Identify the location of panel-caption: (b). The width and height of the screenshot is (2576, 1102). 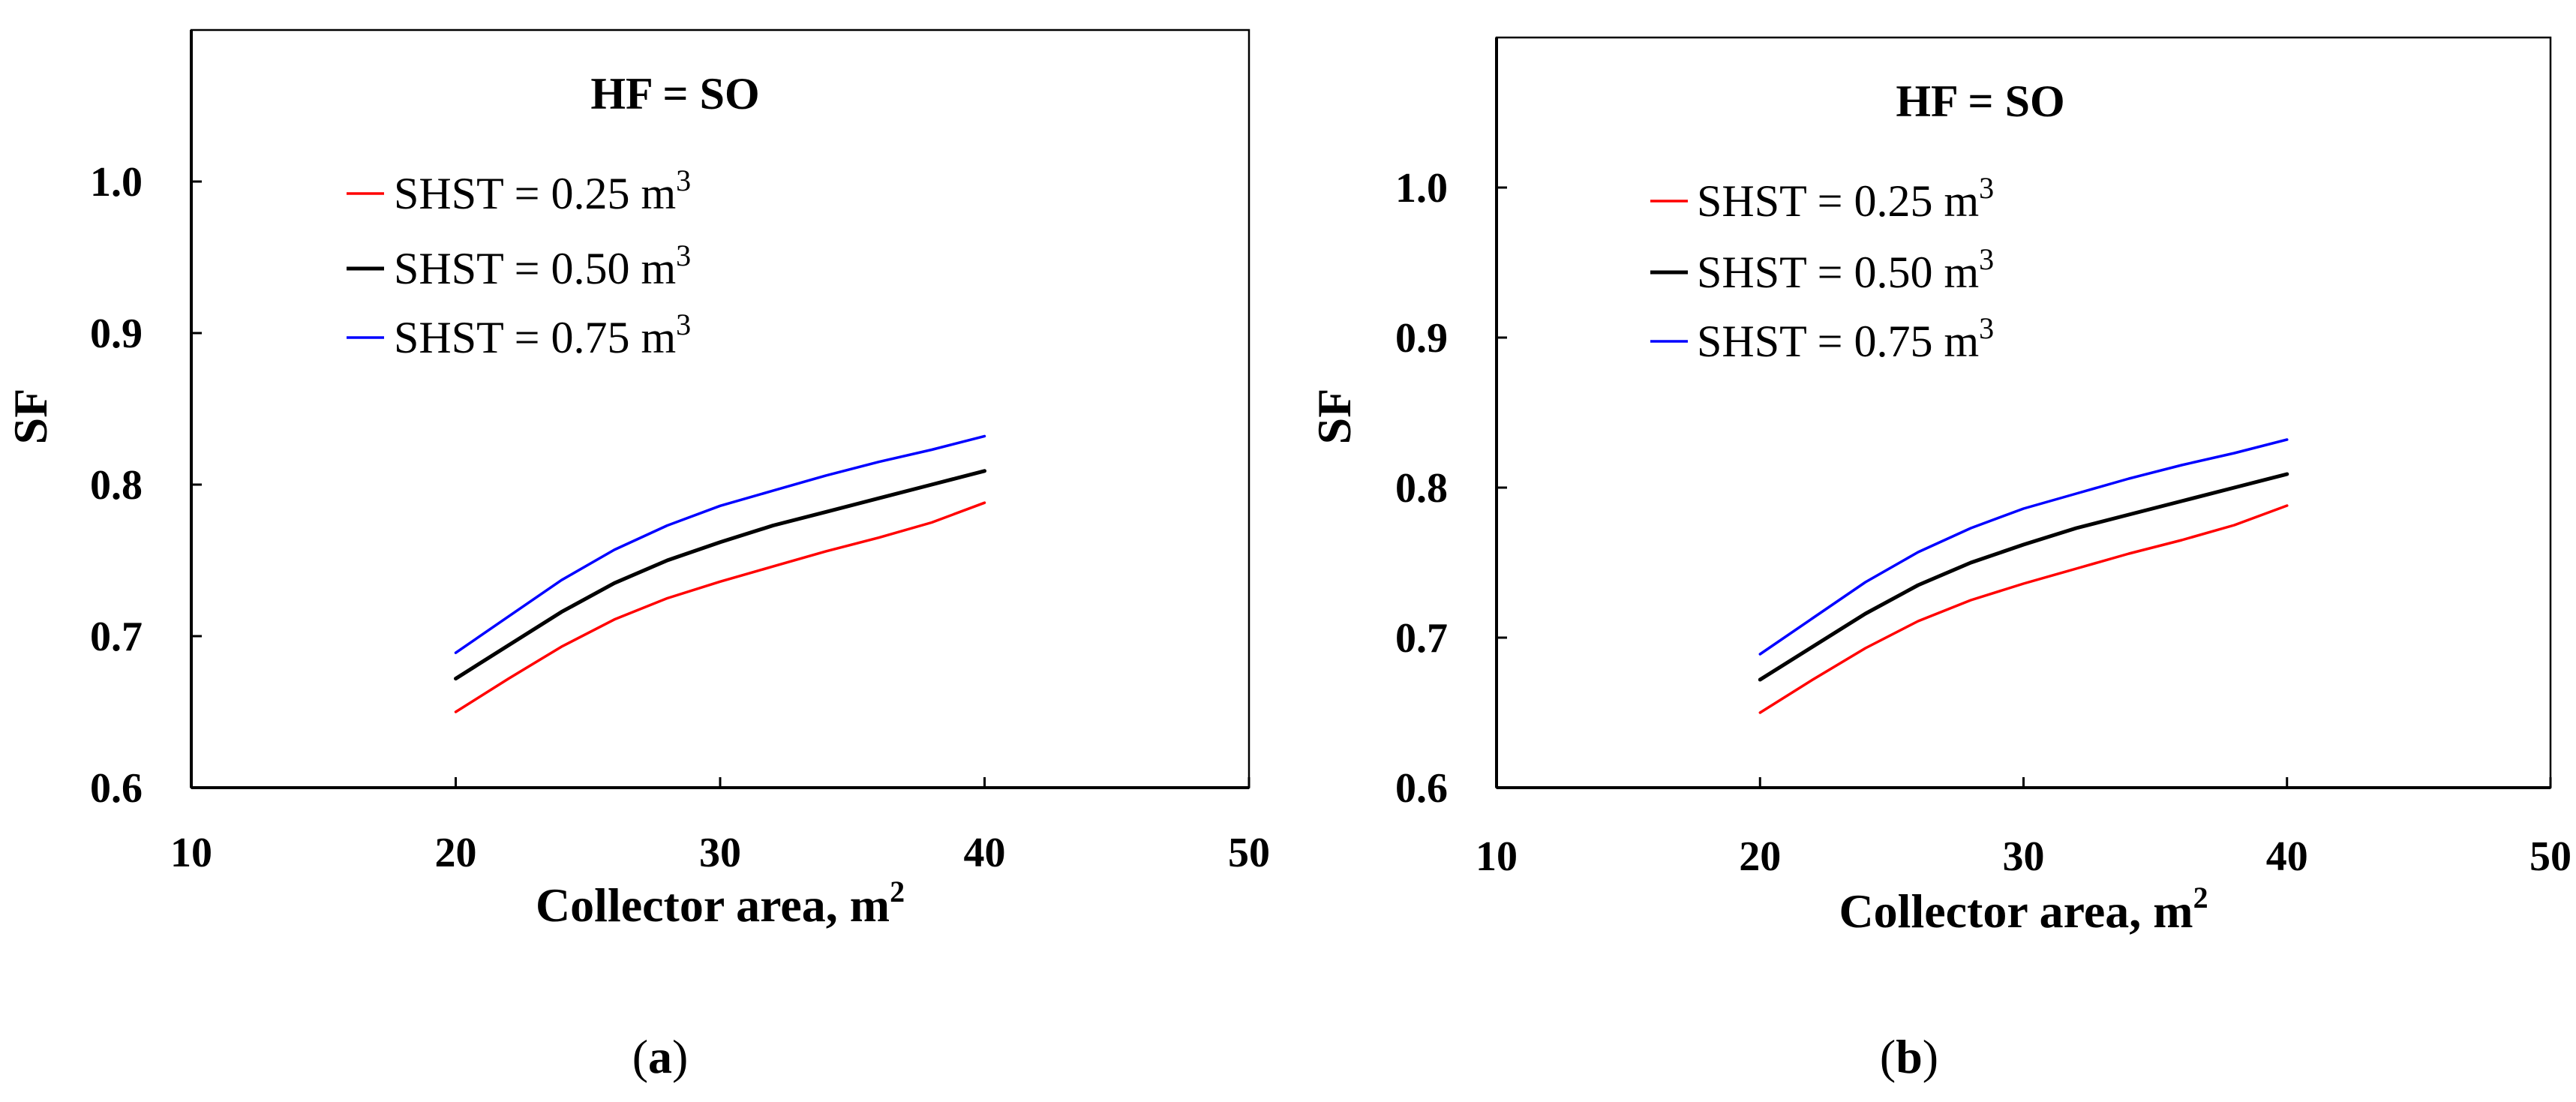
(1909, 1057).